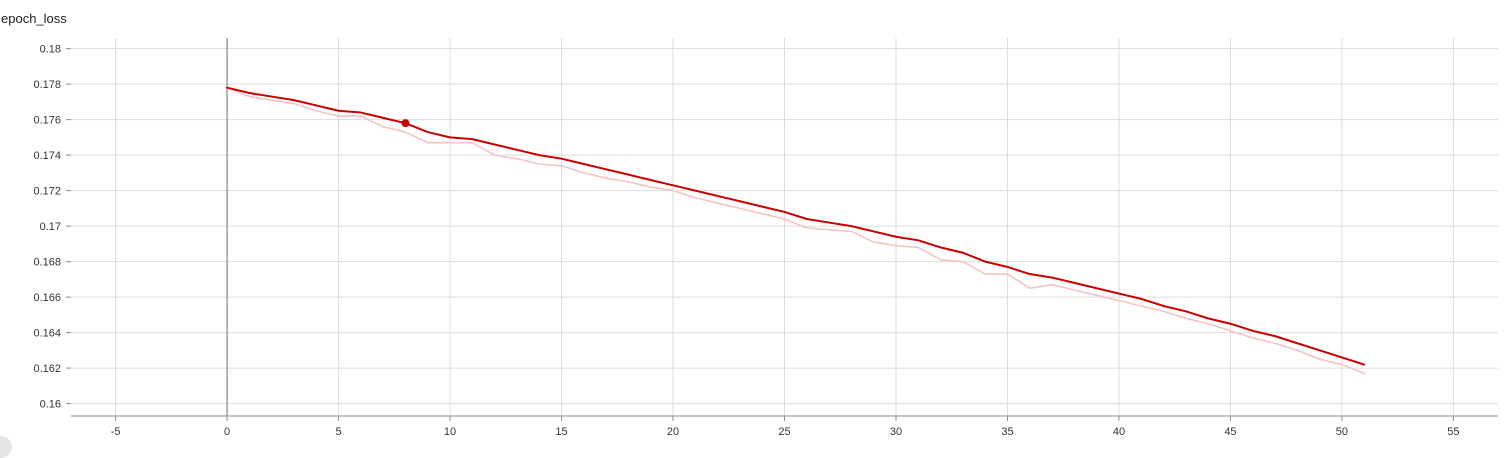 Image resolution: width=1508 pixels, height=458 pixels. What do you see at coordinates (227, 432) in the screenshot?
I see `x-tick-label: 0` at bounding box center [227, 432].